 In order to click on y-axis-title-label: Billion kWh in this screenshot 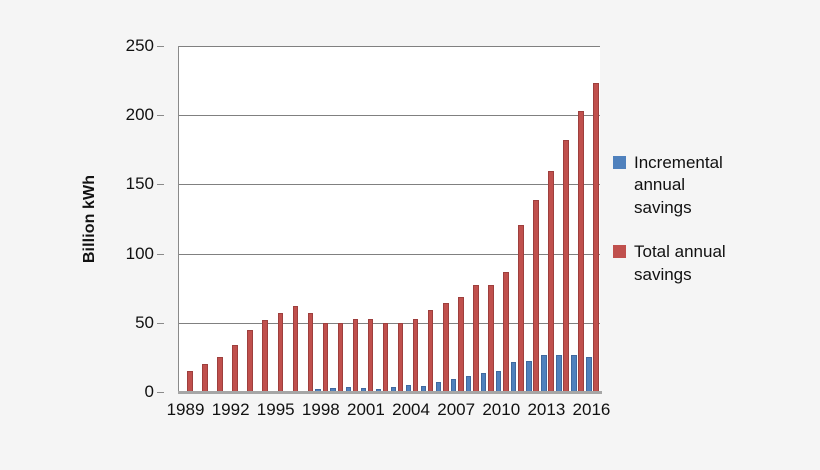, I will do `click(90, 219)`.